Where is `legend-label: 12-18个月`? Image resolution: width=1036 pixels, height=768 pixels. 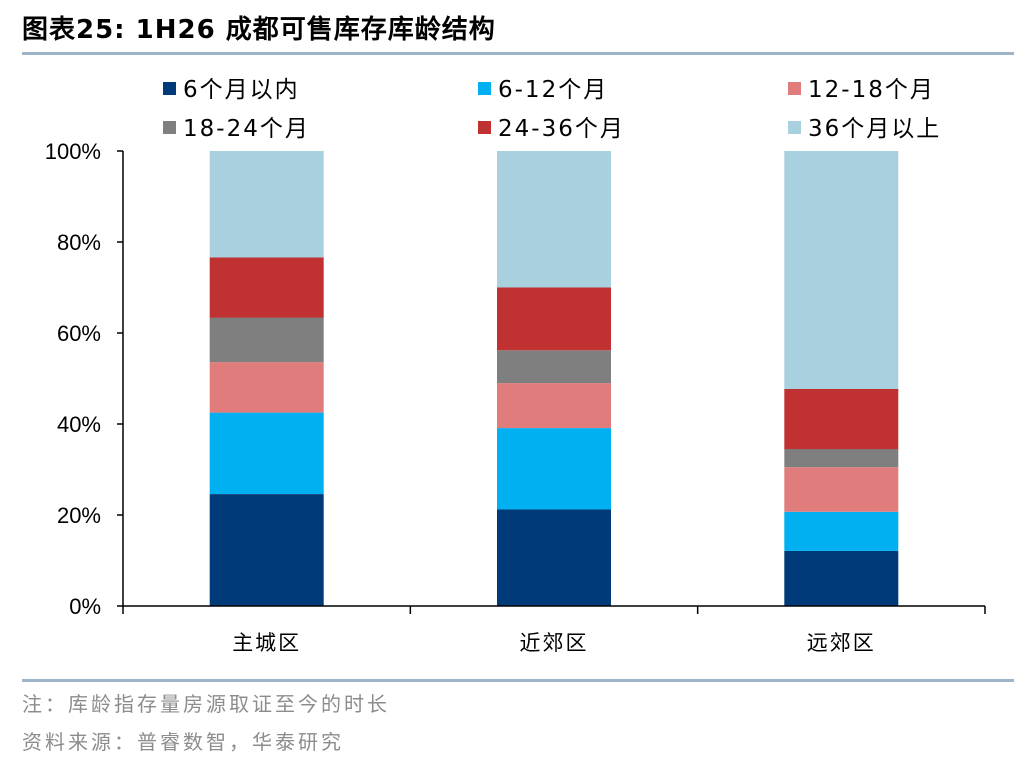 legend-label: 12-18个月 is located at coordinates (871, 90).